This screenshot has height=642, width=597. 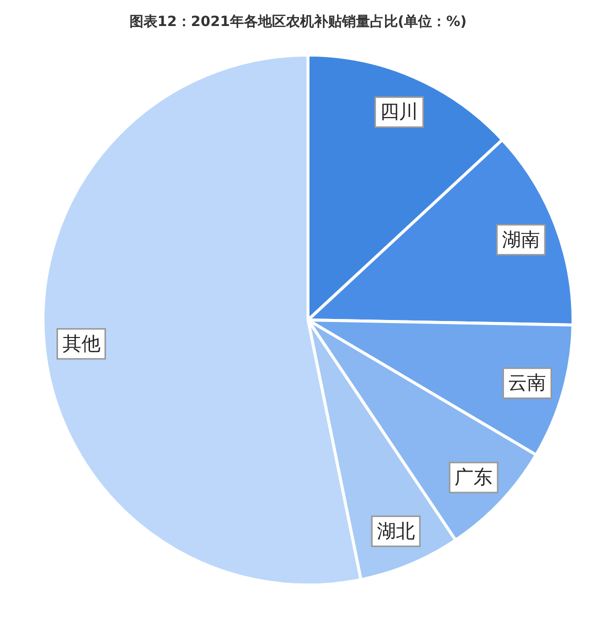 What do you see at coordinates (473, 477) in the screenshot?
I see `slice-label: 广东` at bounding box center [473, 477].